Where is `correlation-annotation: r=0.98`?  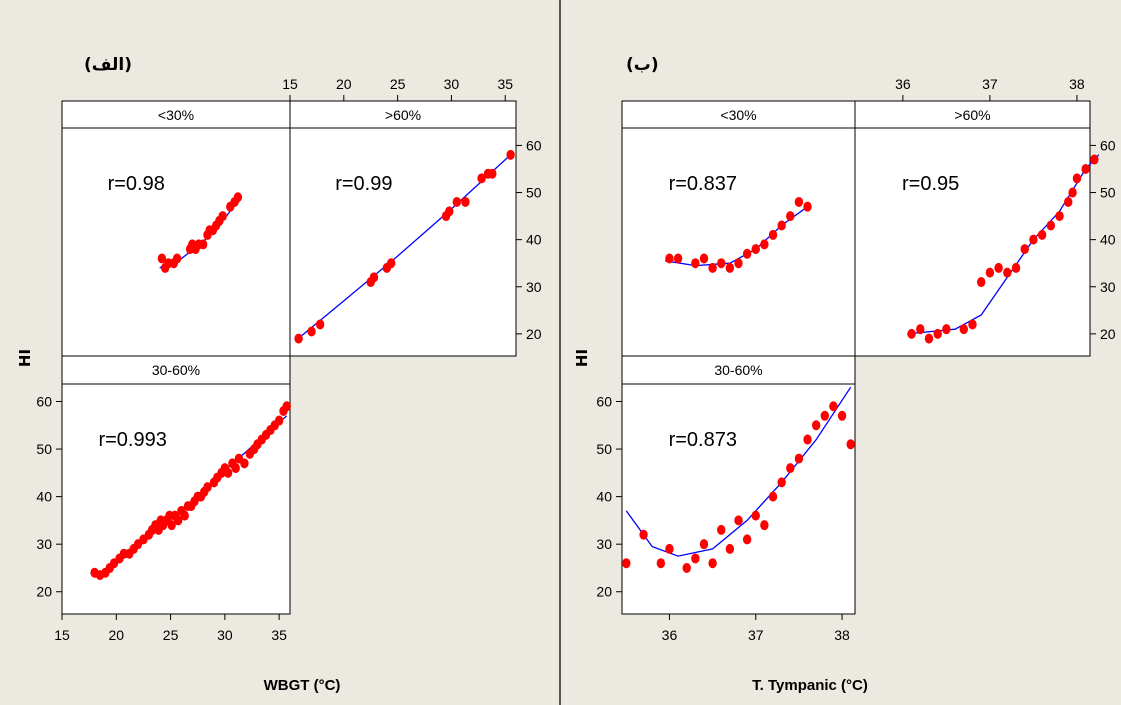
correlation-annotation: r=0.98 is located at coordinates (136, 184).